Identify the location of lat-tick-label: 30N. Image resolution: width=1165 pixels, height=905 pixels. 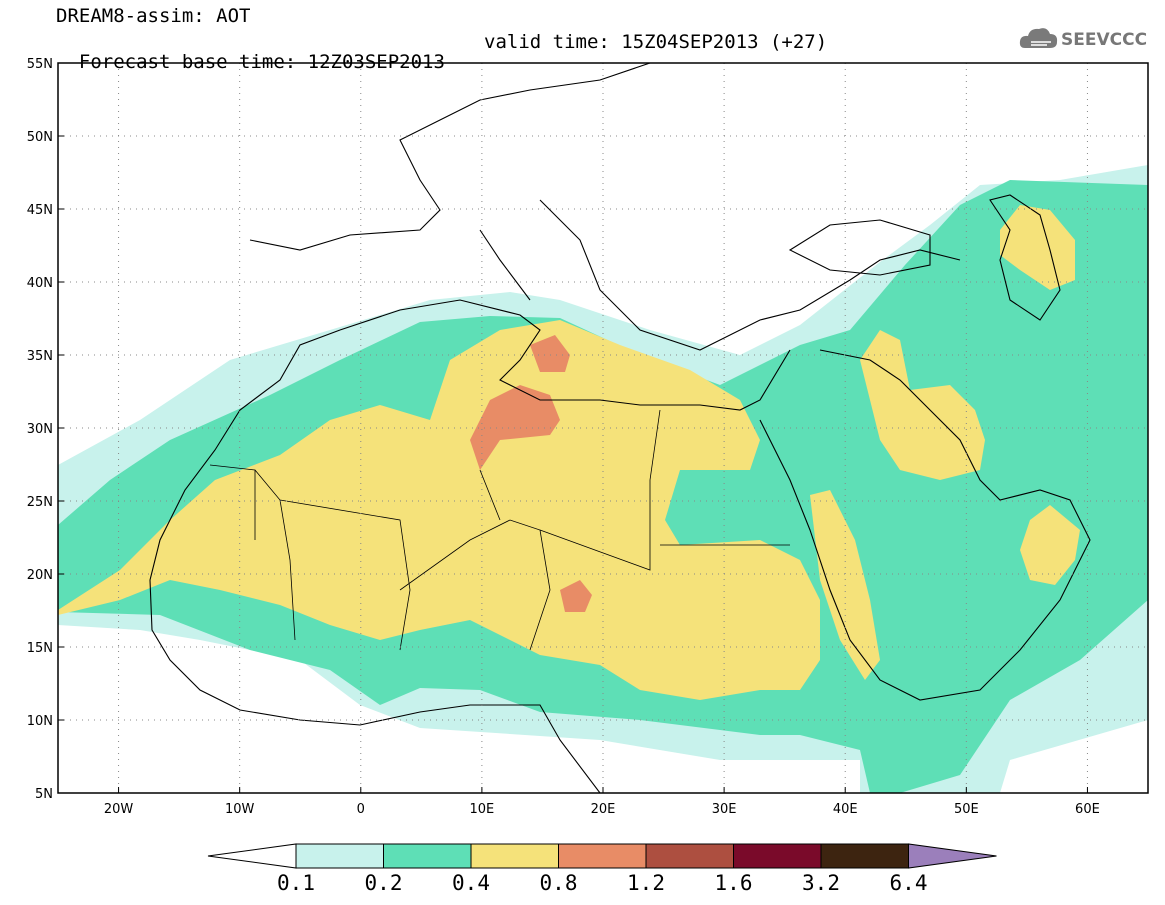
(40, 429).